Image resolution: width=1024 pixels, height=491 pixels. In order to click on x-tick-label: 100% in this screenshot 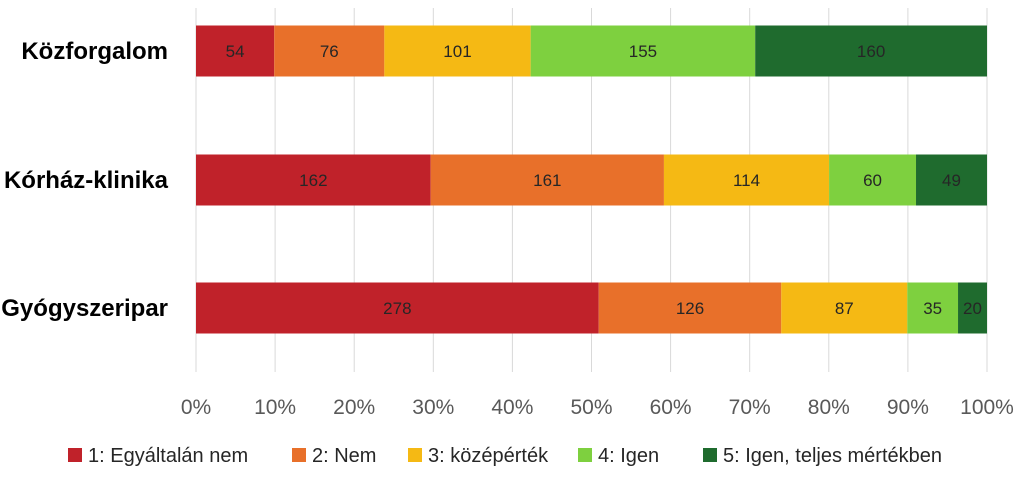, I will do `click(987, 407)`.